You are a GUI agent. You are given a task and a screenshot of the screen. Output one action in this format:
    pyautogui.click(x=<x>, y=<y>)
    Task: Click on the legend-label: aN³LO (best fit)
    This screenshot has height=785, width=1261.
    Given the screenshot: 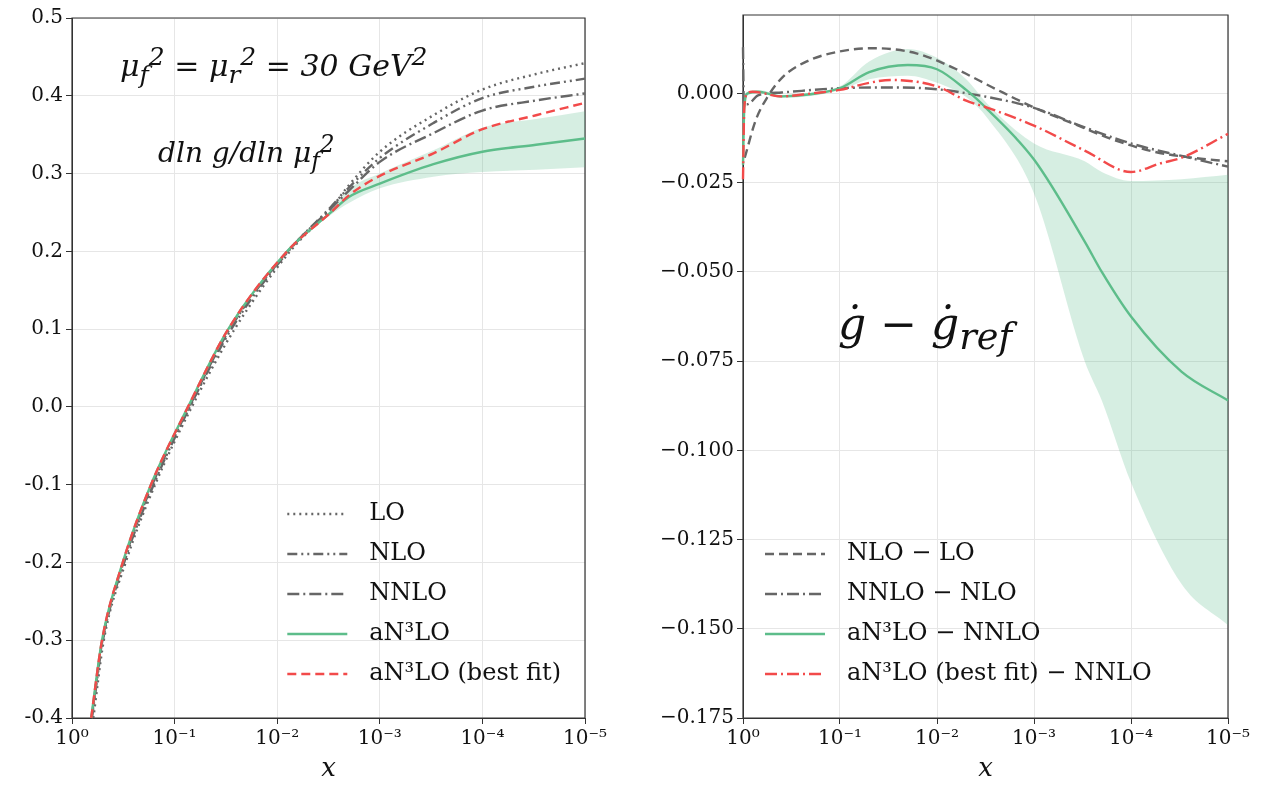 What is the action you would take?
    pyautogui.click(x=465, y=672)
    